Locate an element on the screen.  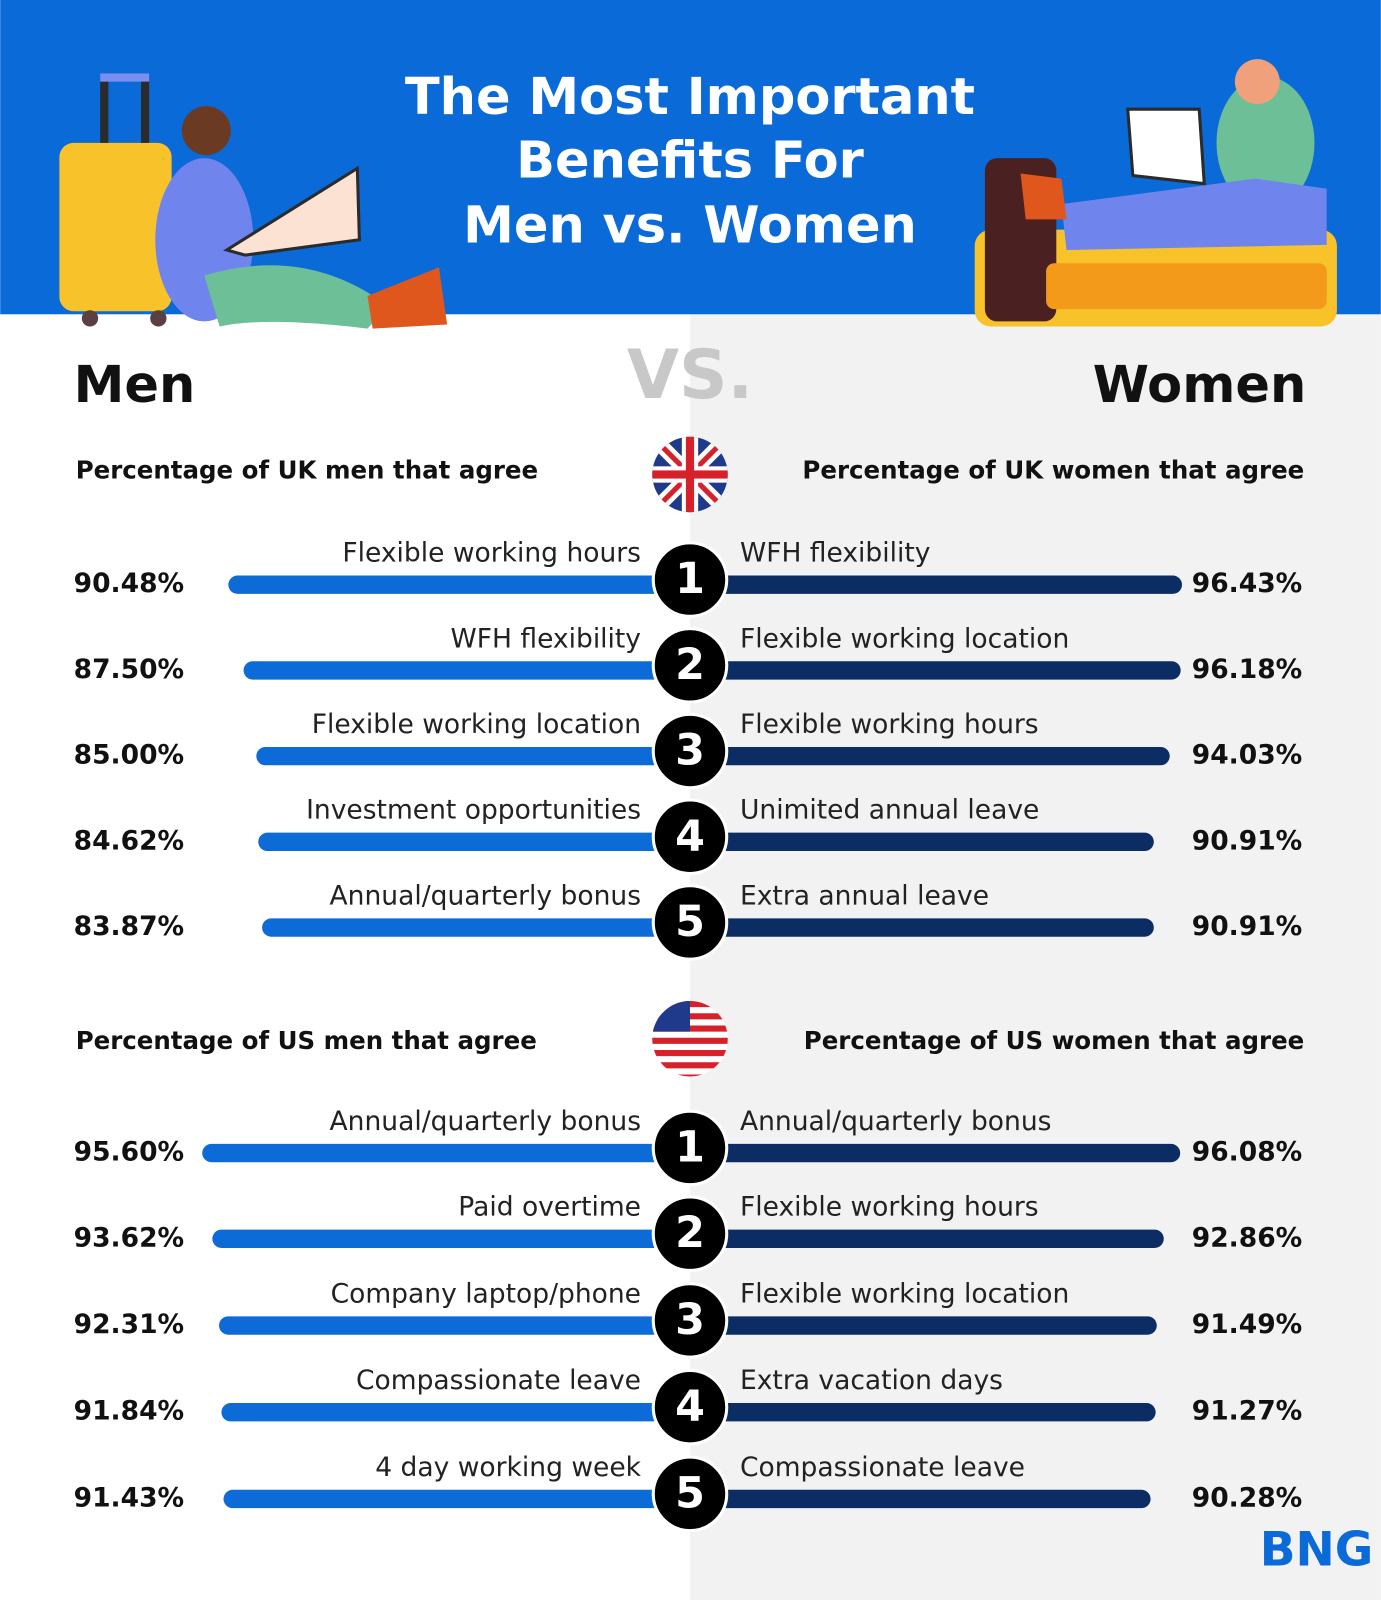
value-label: 85.00% is located at coordinates (129, 755).